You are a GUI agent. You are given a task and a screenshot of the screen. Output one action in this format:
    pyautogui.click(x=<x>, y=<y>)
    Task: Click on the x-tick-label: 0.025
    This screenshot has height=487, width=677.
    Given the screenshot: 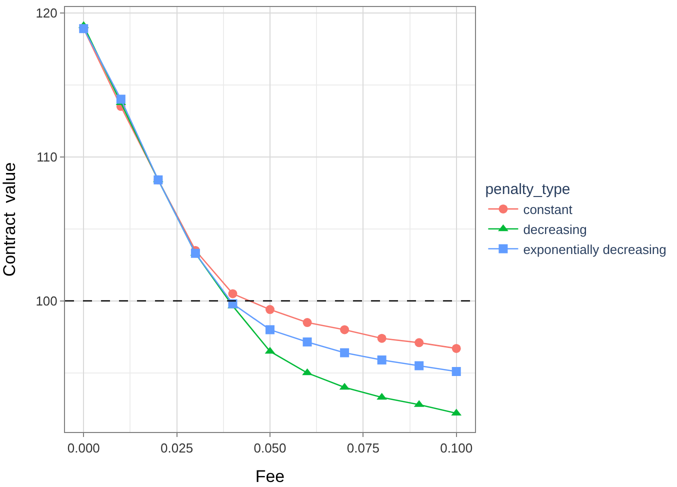 What is the action you would take?
    pyautogui.click(x=177, y=448)
    